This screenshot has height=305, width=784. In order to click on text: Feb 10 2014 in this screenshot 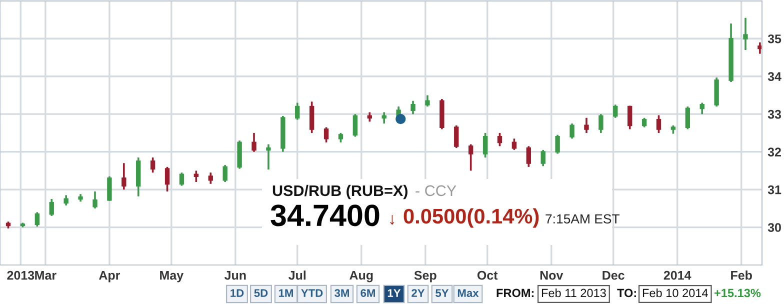, I will do `click(675, 293)`.